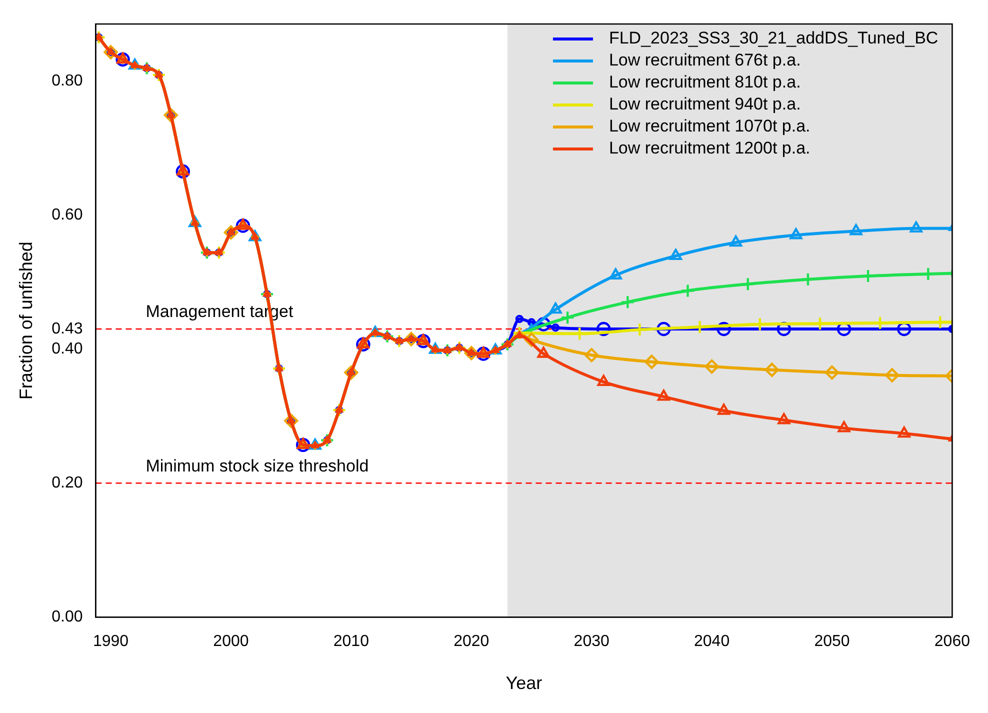  What do you see at coordinates (110, 641) in the screenshot?
I see `x-tick-label: 1990` at bounding box center [110, 641].